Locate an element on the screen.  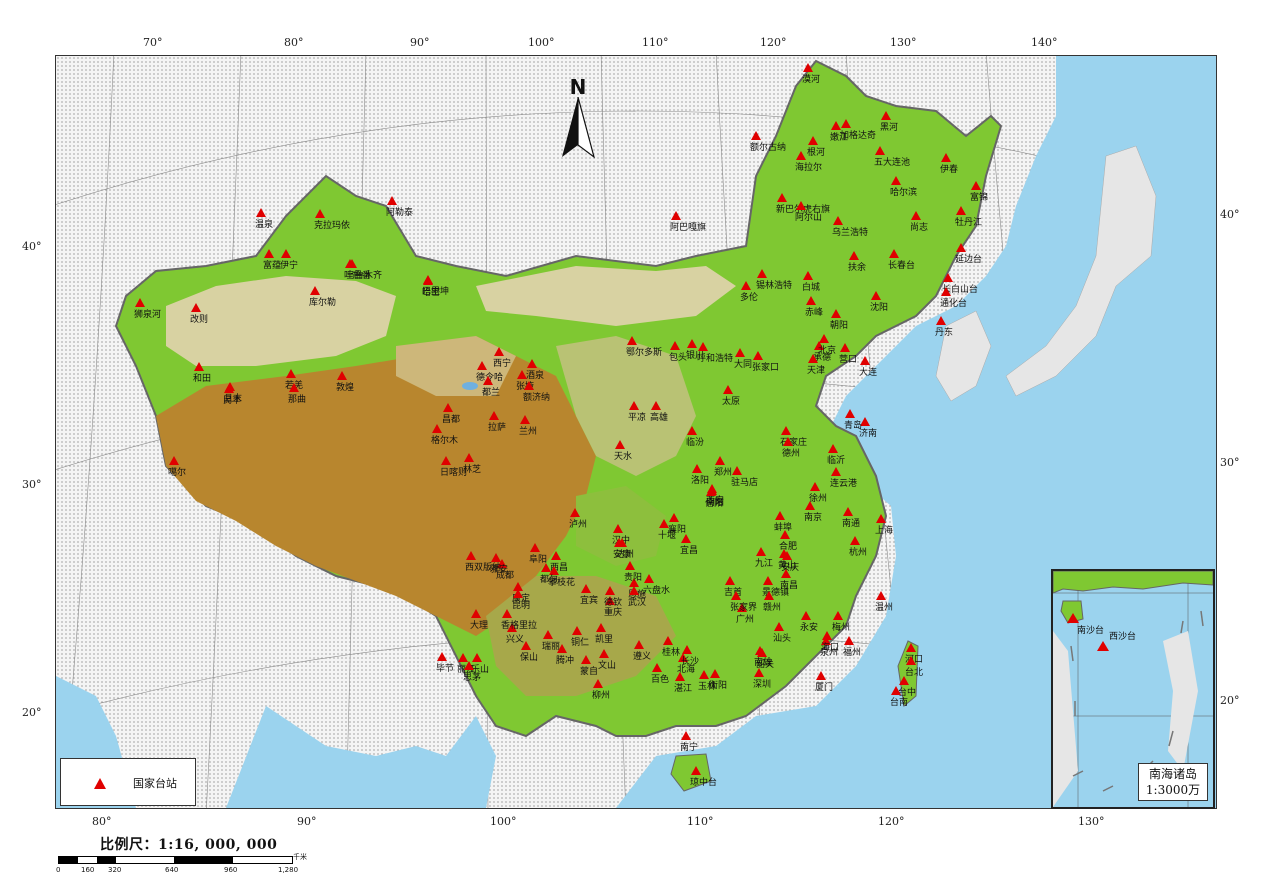
north-arrow: N is located at coordinates (578, 117).